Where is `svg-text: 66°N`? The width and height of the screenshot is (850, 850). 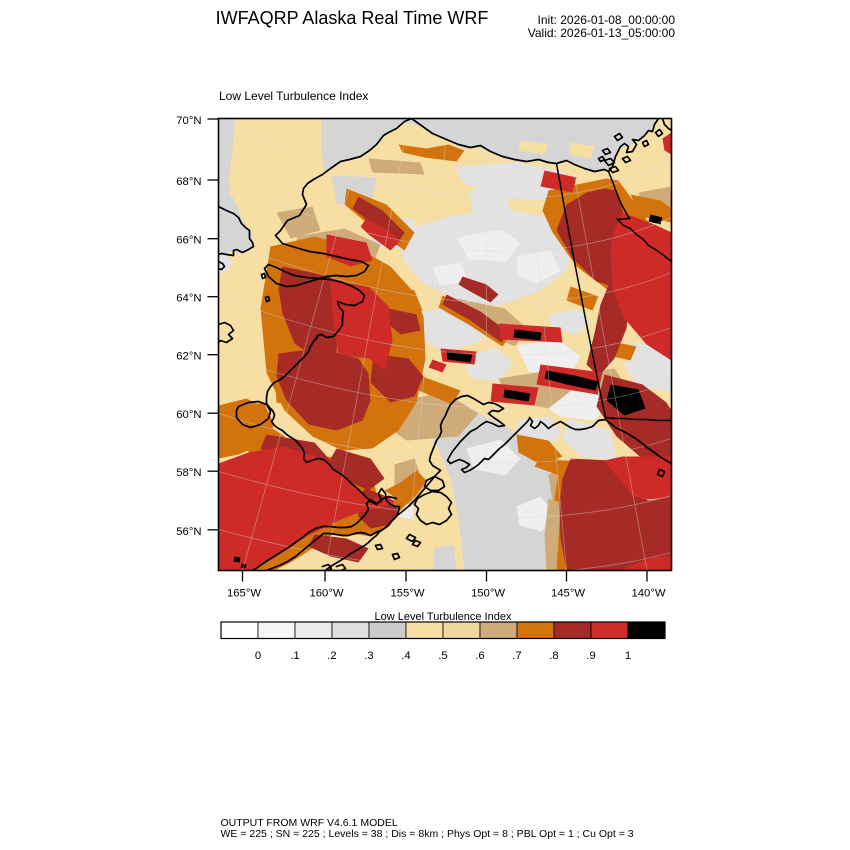
svg-text: 66°N is located at coordinates (188, 241).